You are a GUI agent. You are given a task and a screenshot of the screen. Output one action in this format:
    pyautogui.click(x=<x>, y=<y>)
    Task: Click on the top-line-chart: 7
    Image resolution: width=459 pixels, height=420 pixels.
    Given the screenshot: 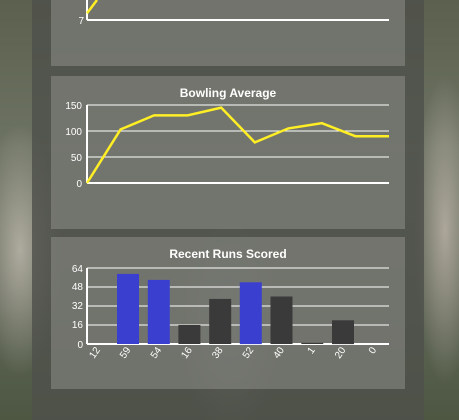 What is the action you would take?
    pyautogui.click(x=233, y=13)
    